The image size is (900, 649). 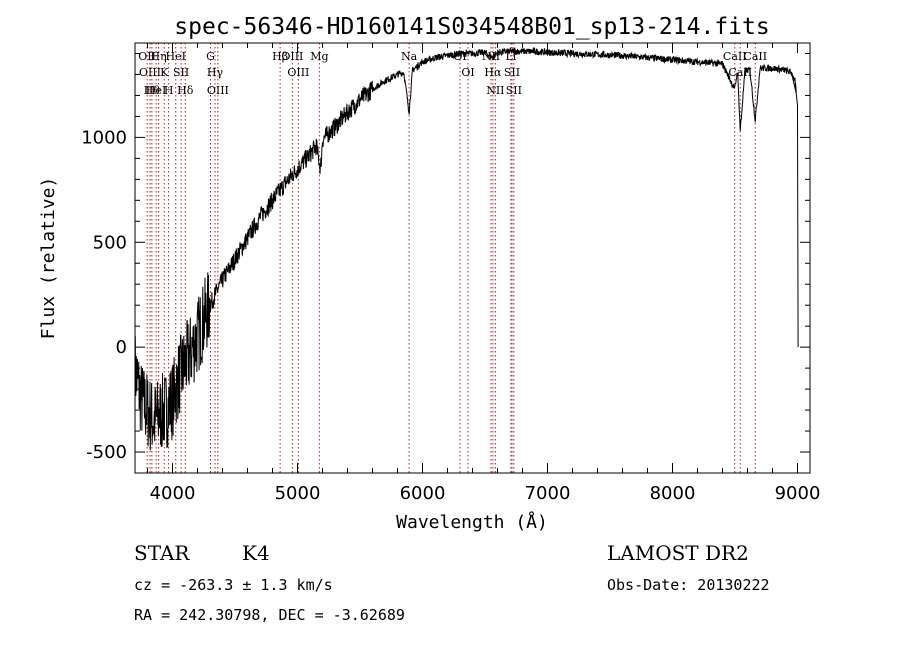 I want to click on redshift-value: cz = -263.3 ± 1.3 km/s, so click(x=233, y=585).